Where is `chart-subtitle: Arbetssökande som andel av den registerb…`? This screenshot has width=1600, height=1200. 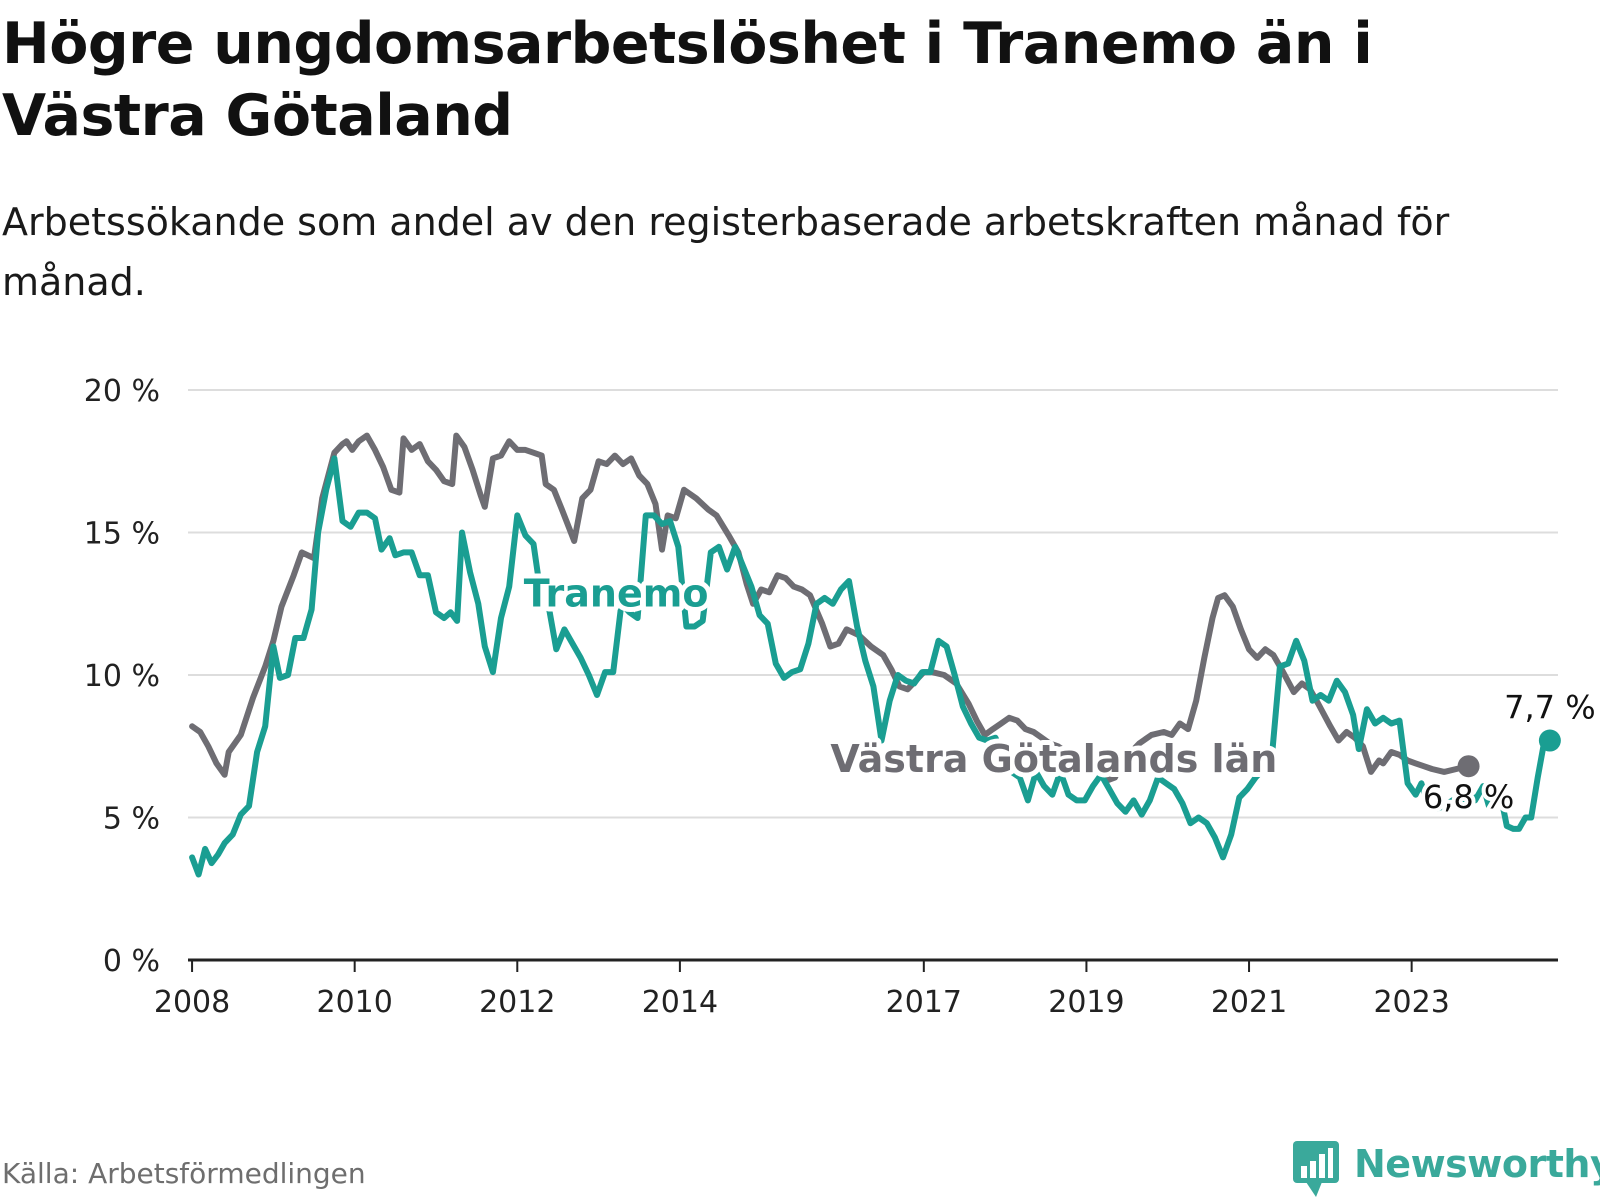
chart-subtitle: Arbetssökande som andel av den registerb… is located at coordinates (726, 252).